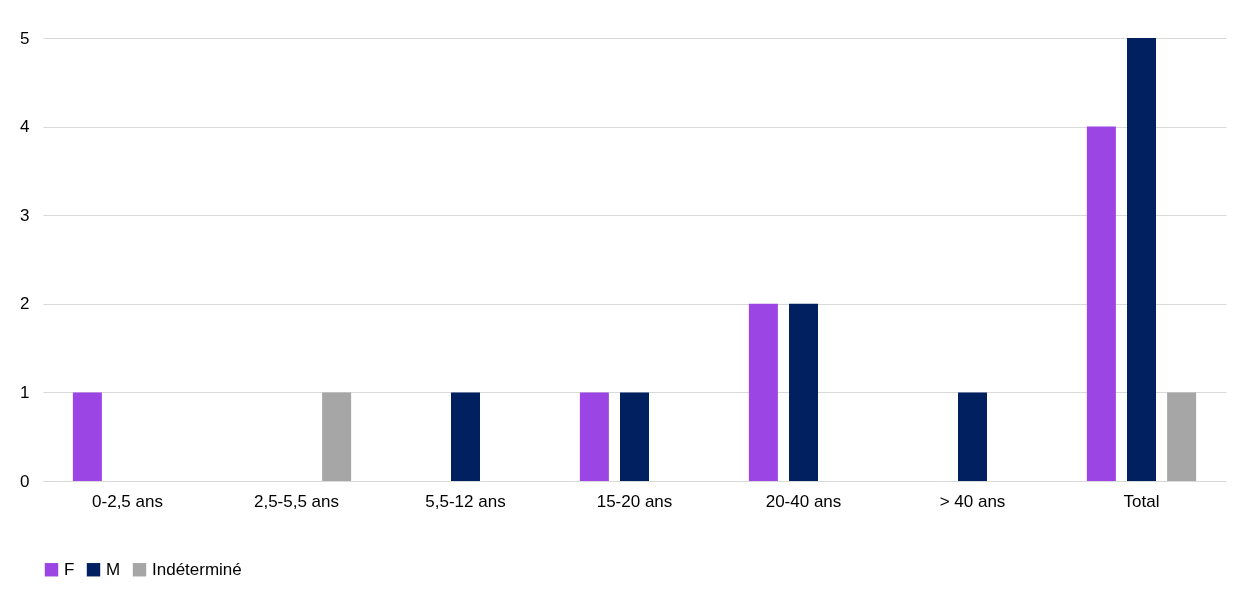 This screenshot has height=599, width=1253. Describe the element at coordinates (634, 501) in the screenshot. I see `x-tick-label: 15-20 ans` at that location.